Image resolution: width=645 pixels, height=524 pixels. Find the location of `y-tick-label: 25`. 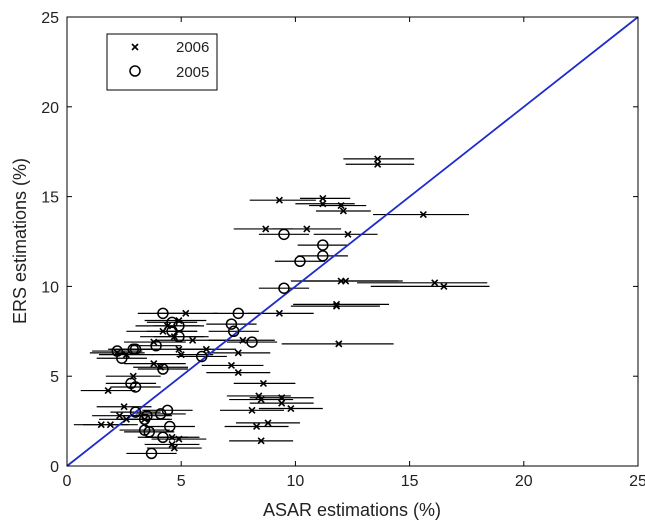

y-tick-label: 25 is located at coordinates (50, 18).